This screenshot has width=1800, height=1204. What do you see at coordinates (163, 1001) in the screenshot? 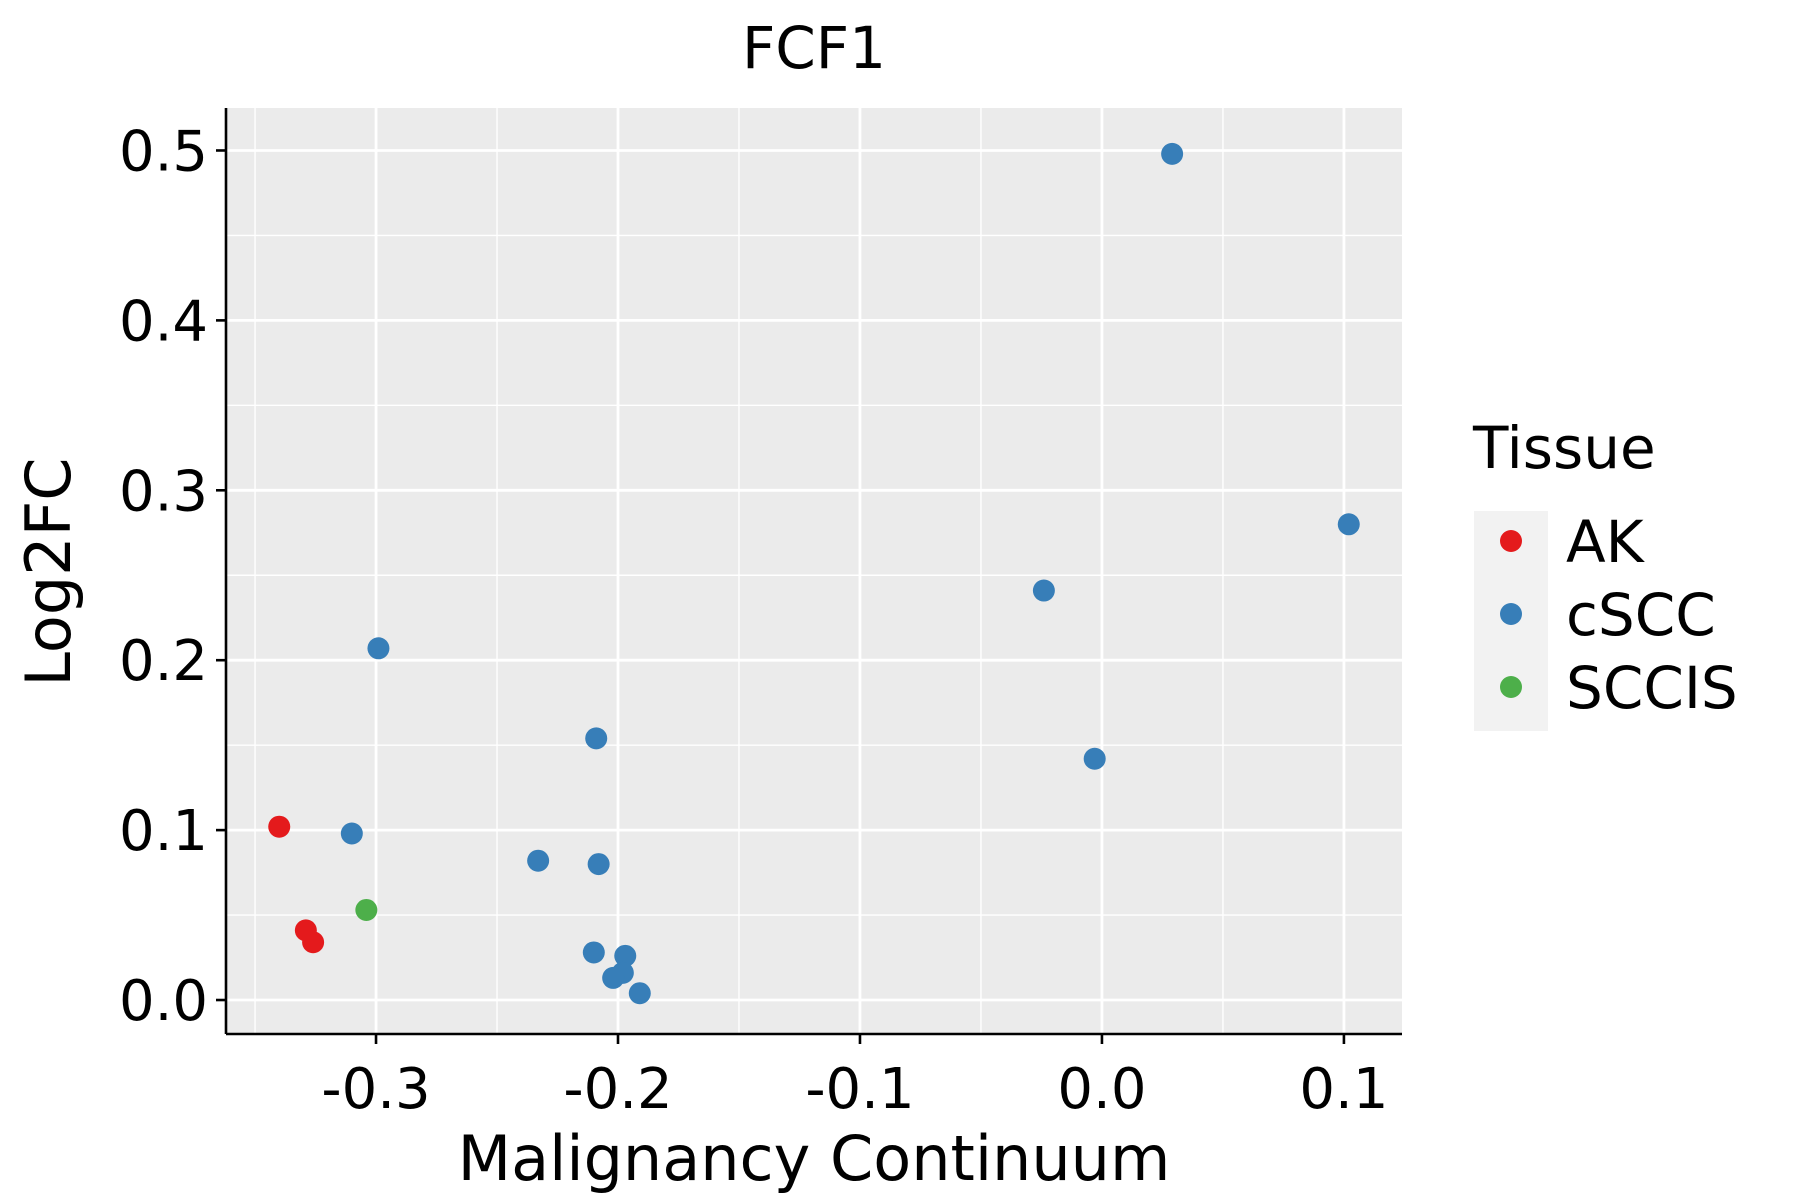
I see `y-tick-label: 0.0` at bounding box center [163, 1001].